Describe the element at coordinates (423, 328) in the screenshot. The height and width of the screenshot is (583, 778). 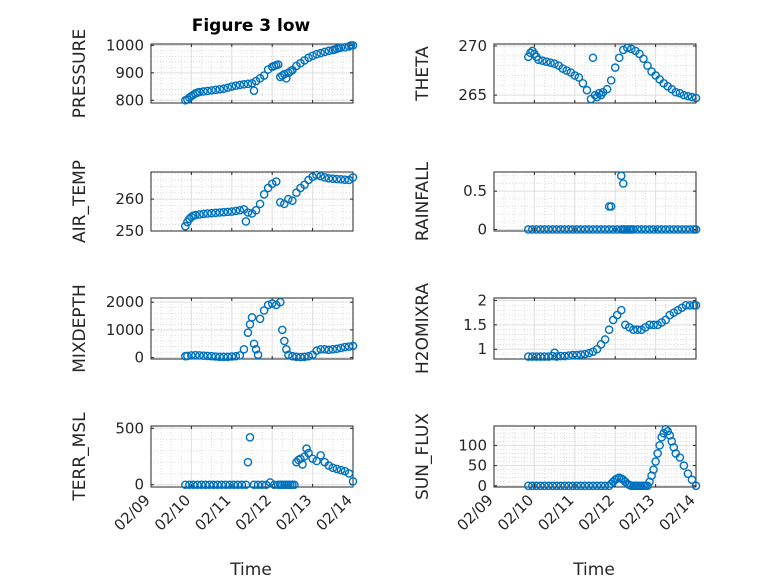
I see `y-axis-label: H2OMIXRA` at that location.